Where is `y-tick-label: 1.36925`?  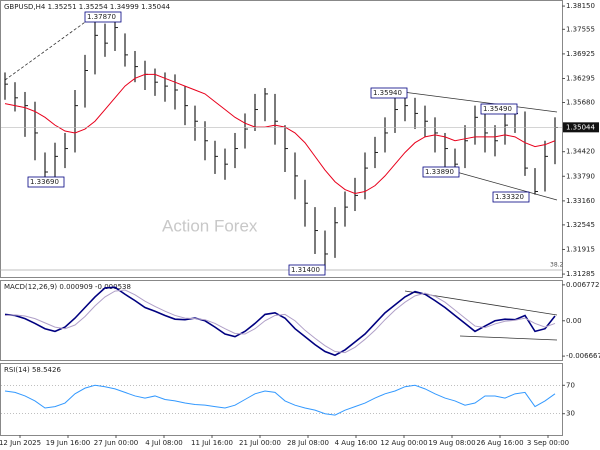 y-tick-label: 1.36925 is located at coordinates (580, 54).